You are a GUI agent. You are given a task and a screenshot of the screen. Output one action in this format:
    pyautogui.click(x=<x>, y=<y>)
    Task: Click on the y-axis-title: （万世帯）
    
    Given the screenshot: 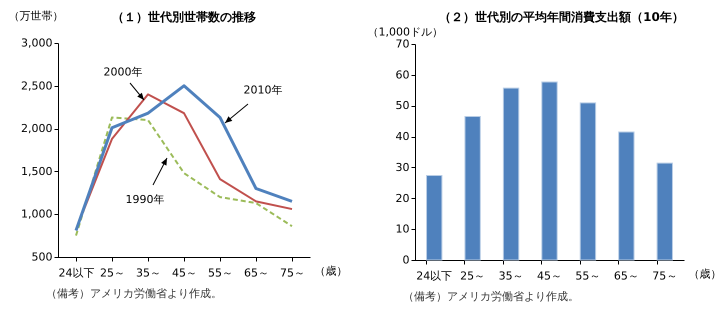 What is the action you would take?
    pyautogui.click(x=36, y=16)
    